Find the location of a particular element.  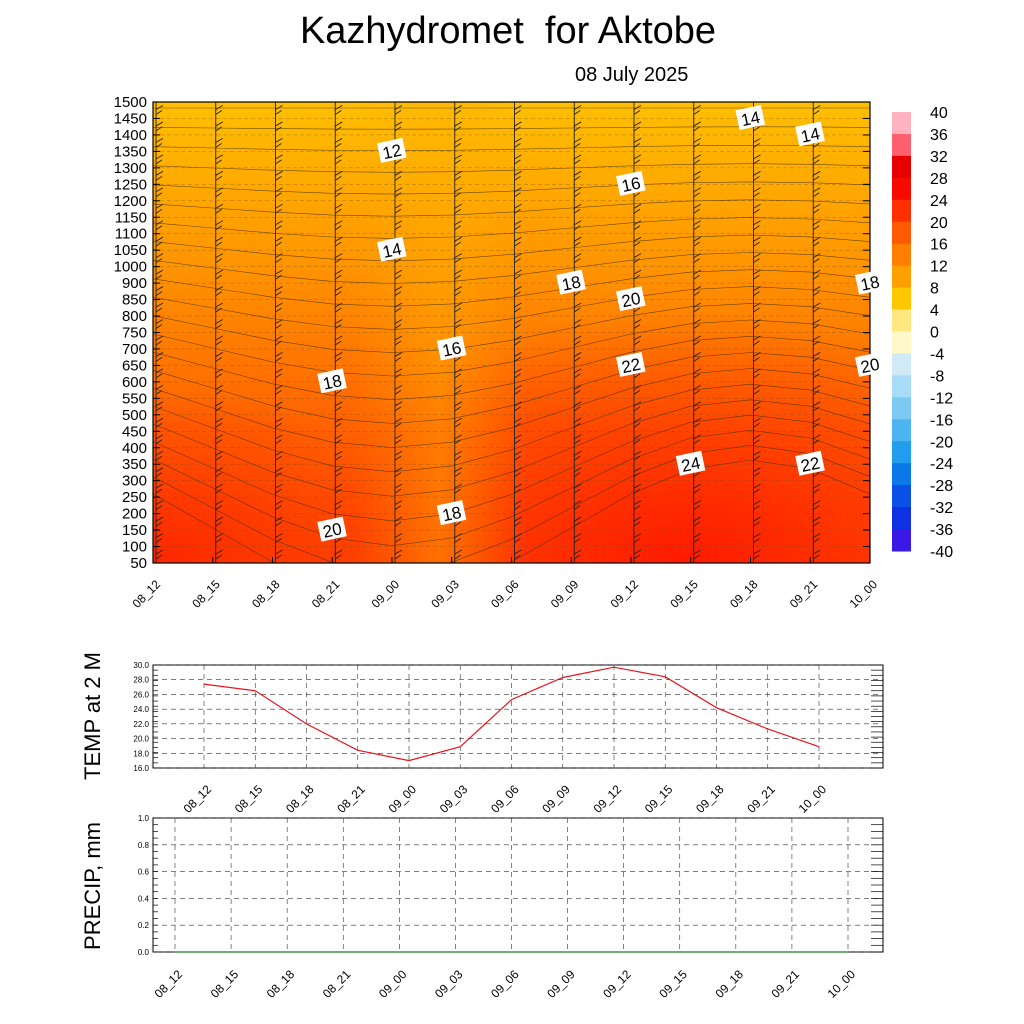

y-tick-label: 20.0 is located at coordinates (141, 739).